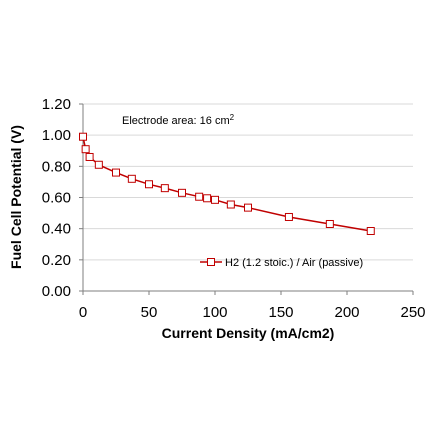 This screenshot has height=433, width=433. Describe the element at coordinates (56, 166) in the screenshot. I see `y-tick-label: 0.80` at that location.